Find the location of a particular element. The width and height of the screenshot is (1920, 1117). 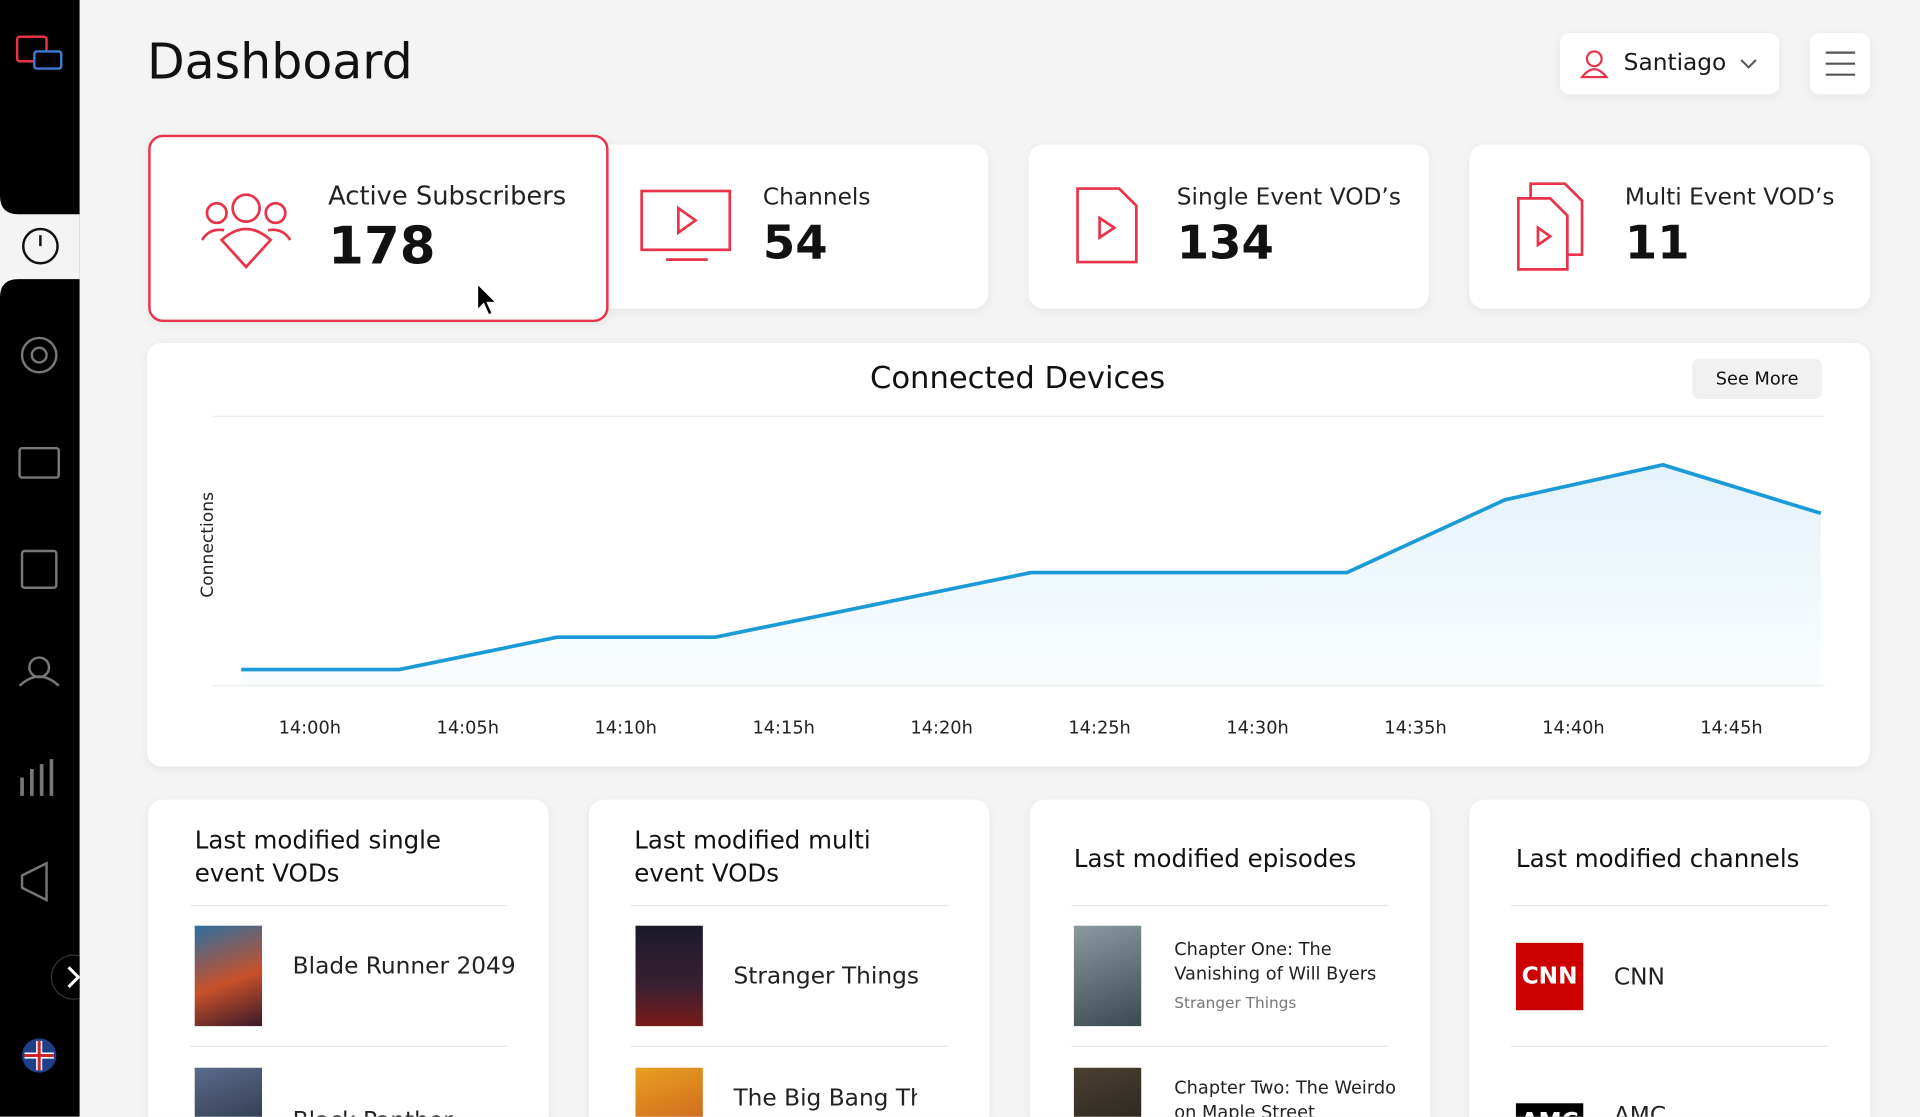

dashboard-icon is located at coordinates (40, 246).